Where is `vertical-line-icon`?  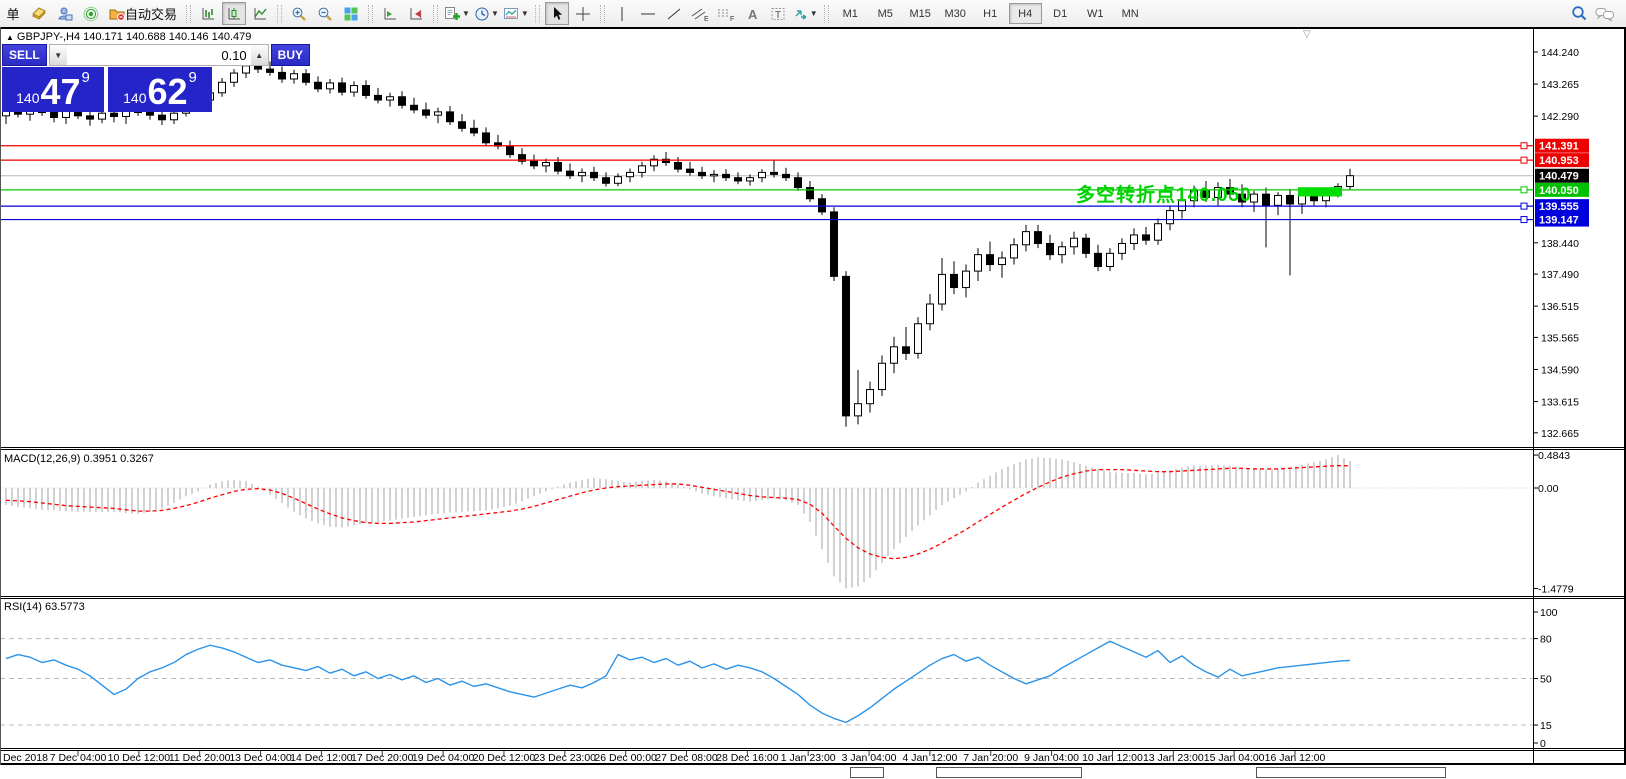
vertical-line-icon is located at coordinates (622, 14).